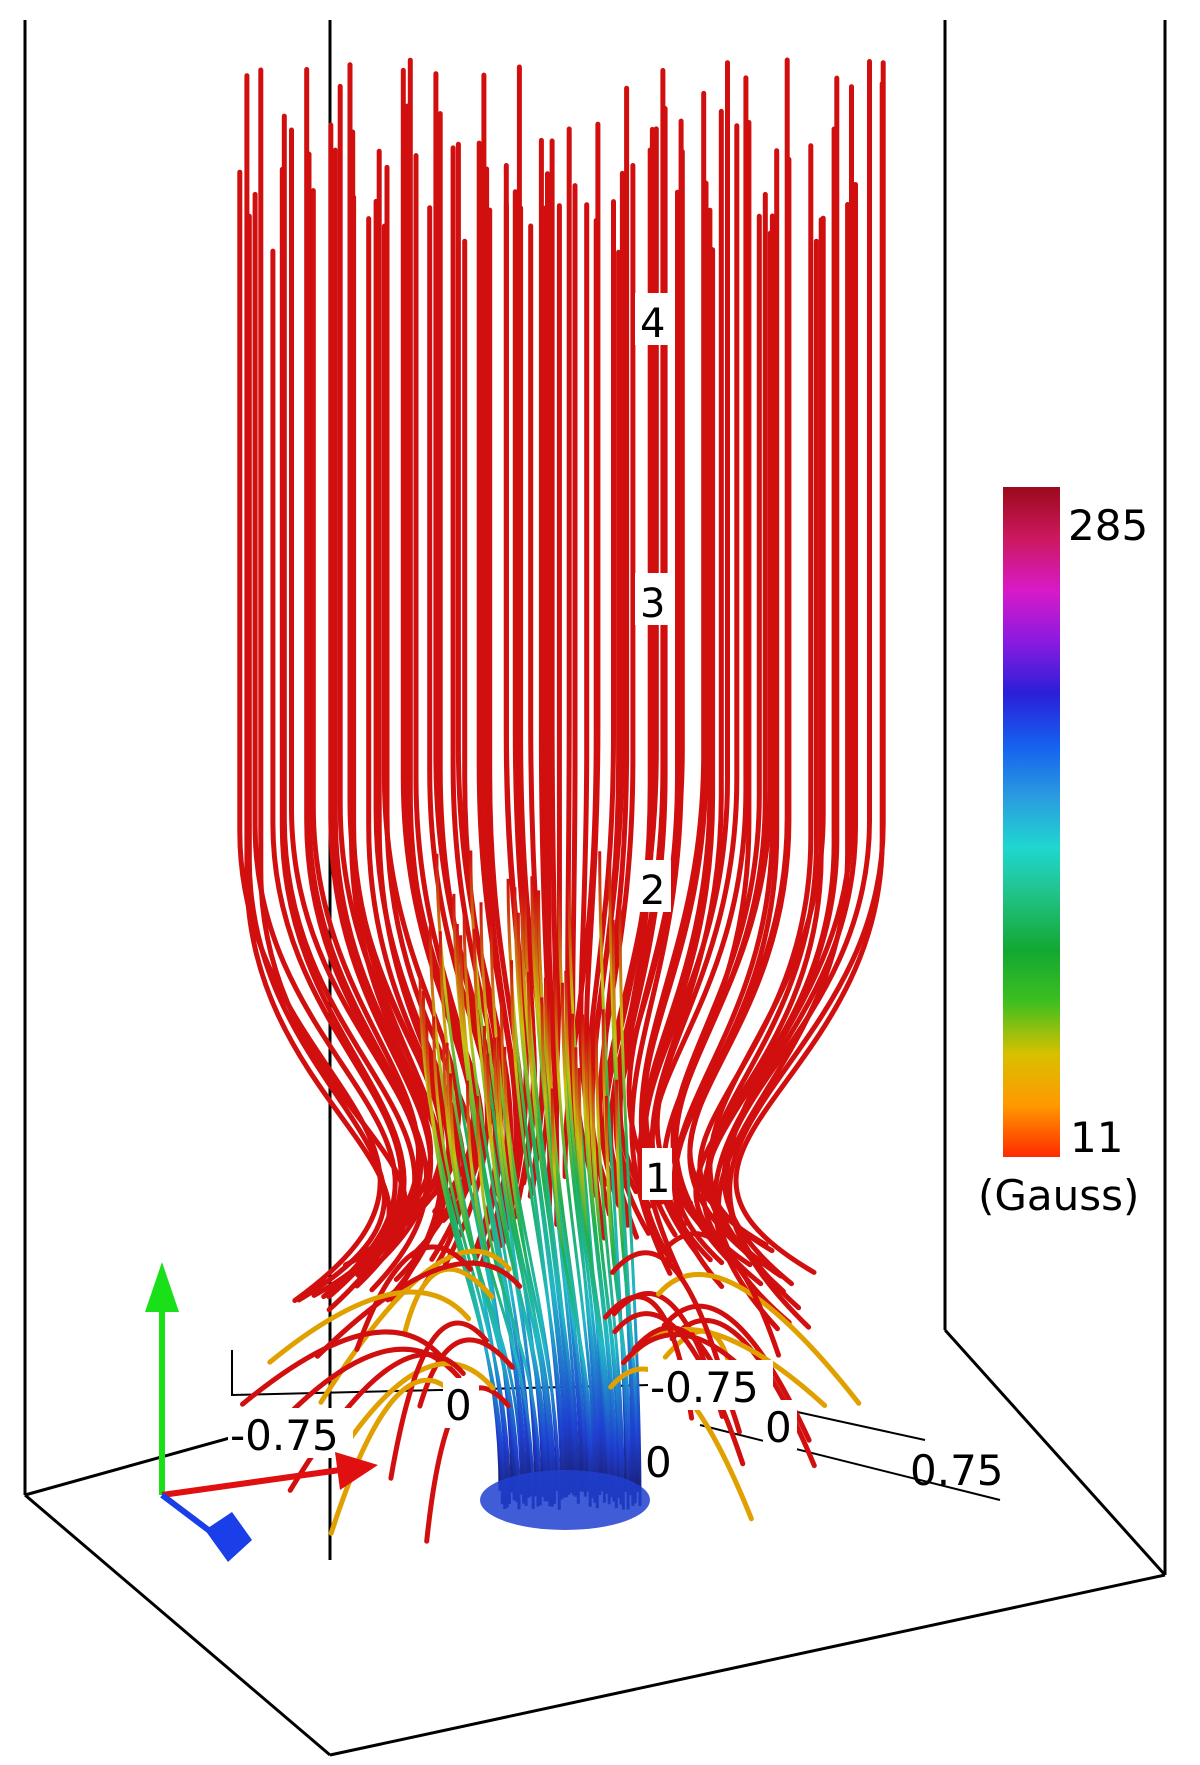  Describe the element at coordinates (284, 1435) in the screenshot. I see `tick-left-axis-minus: -0.75` at that location.